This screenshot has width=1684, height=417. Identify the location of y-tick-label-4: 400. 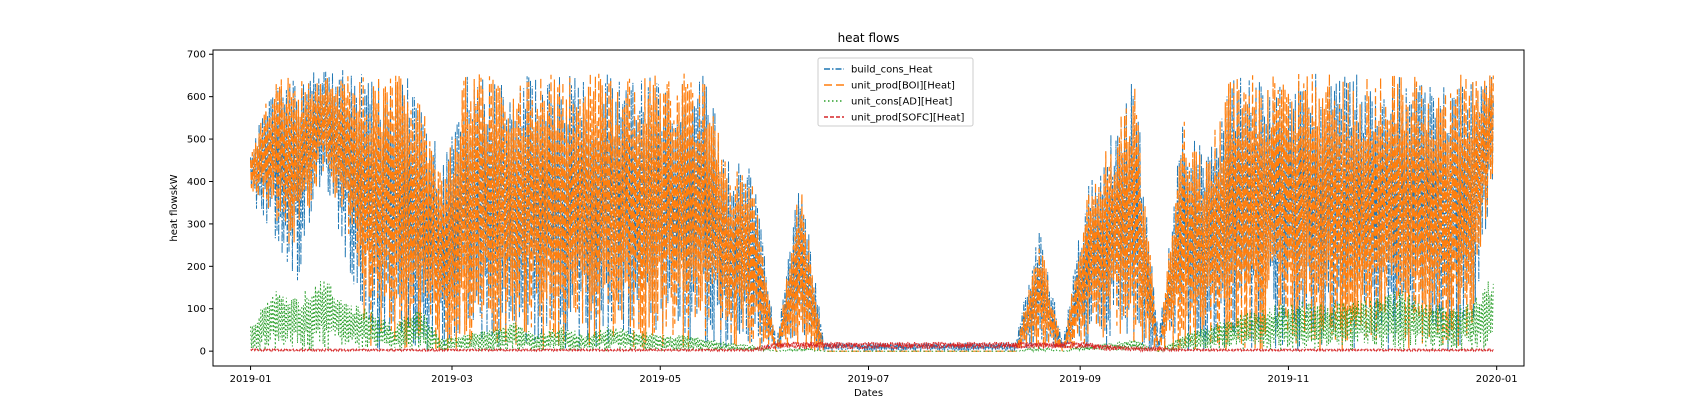
(196, 182).